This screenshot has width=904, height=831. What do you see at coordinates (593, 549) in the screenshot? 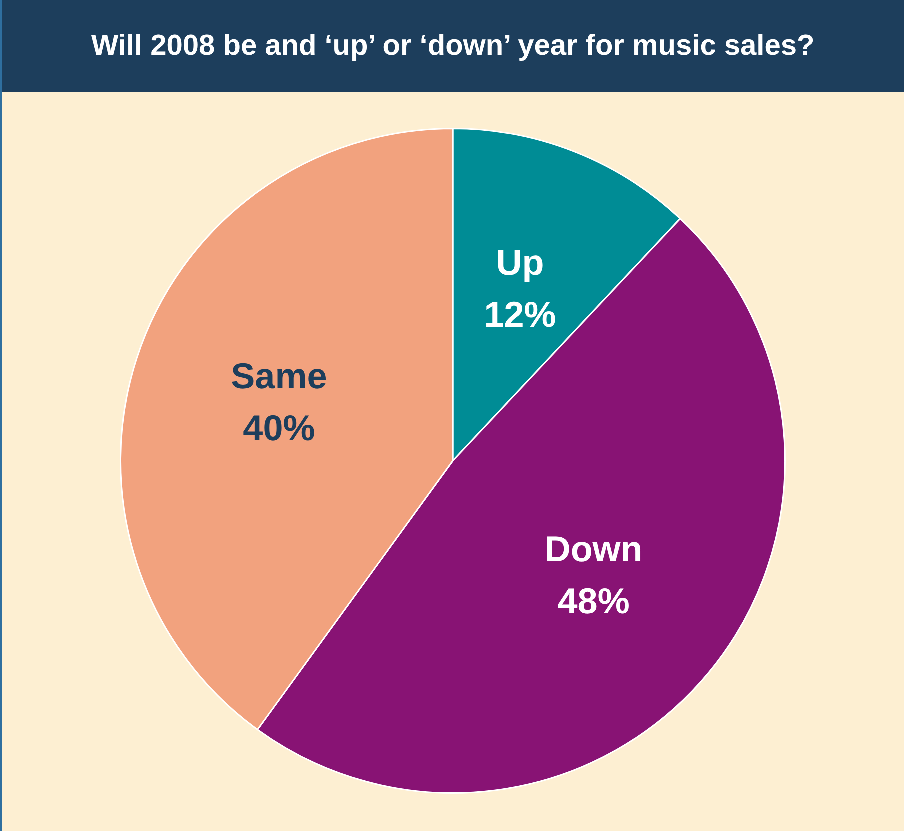
I see `slice-label: Down` at bounding box center [593, 549].